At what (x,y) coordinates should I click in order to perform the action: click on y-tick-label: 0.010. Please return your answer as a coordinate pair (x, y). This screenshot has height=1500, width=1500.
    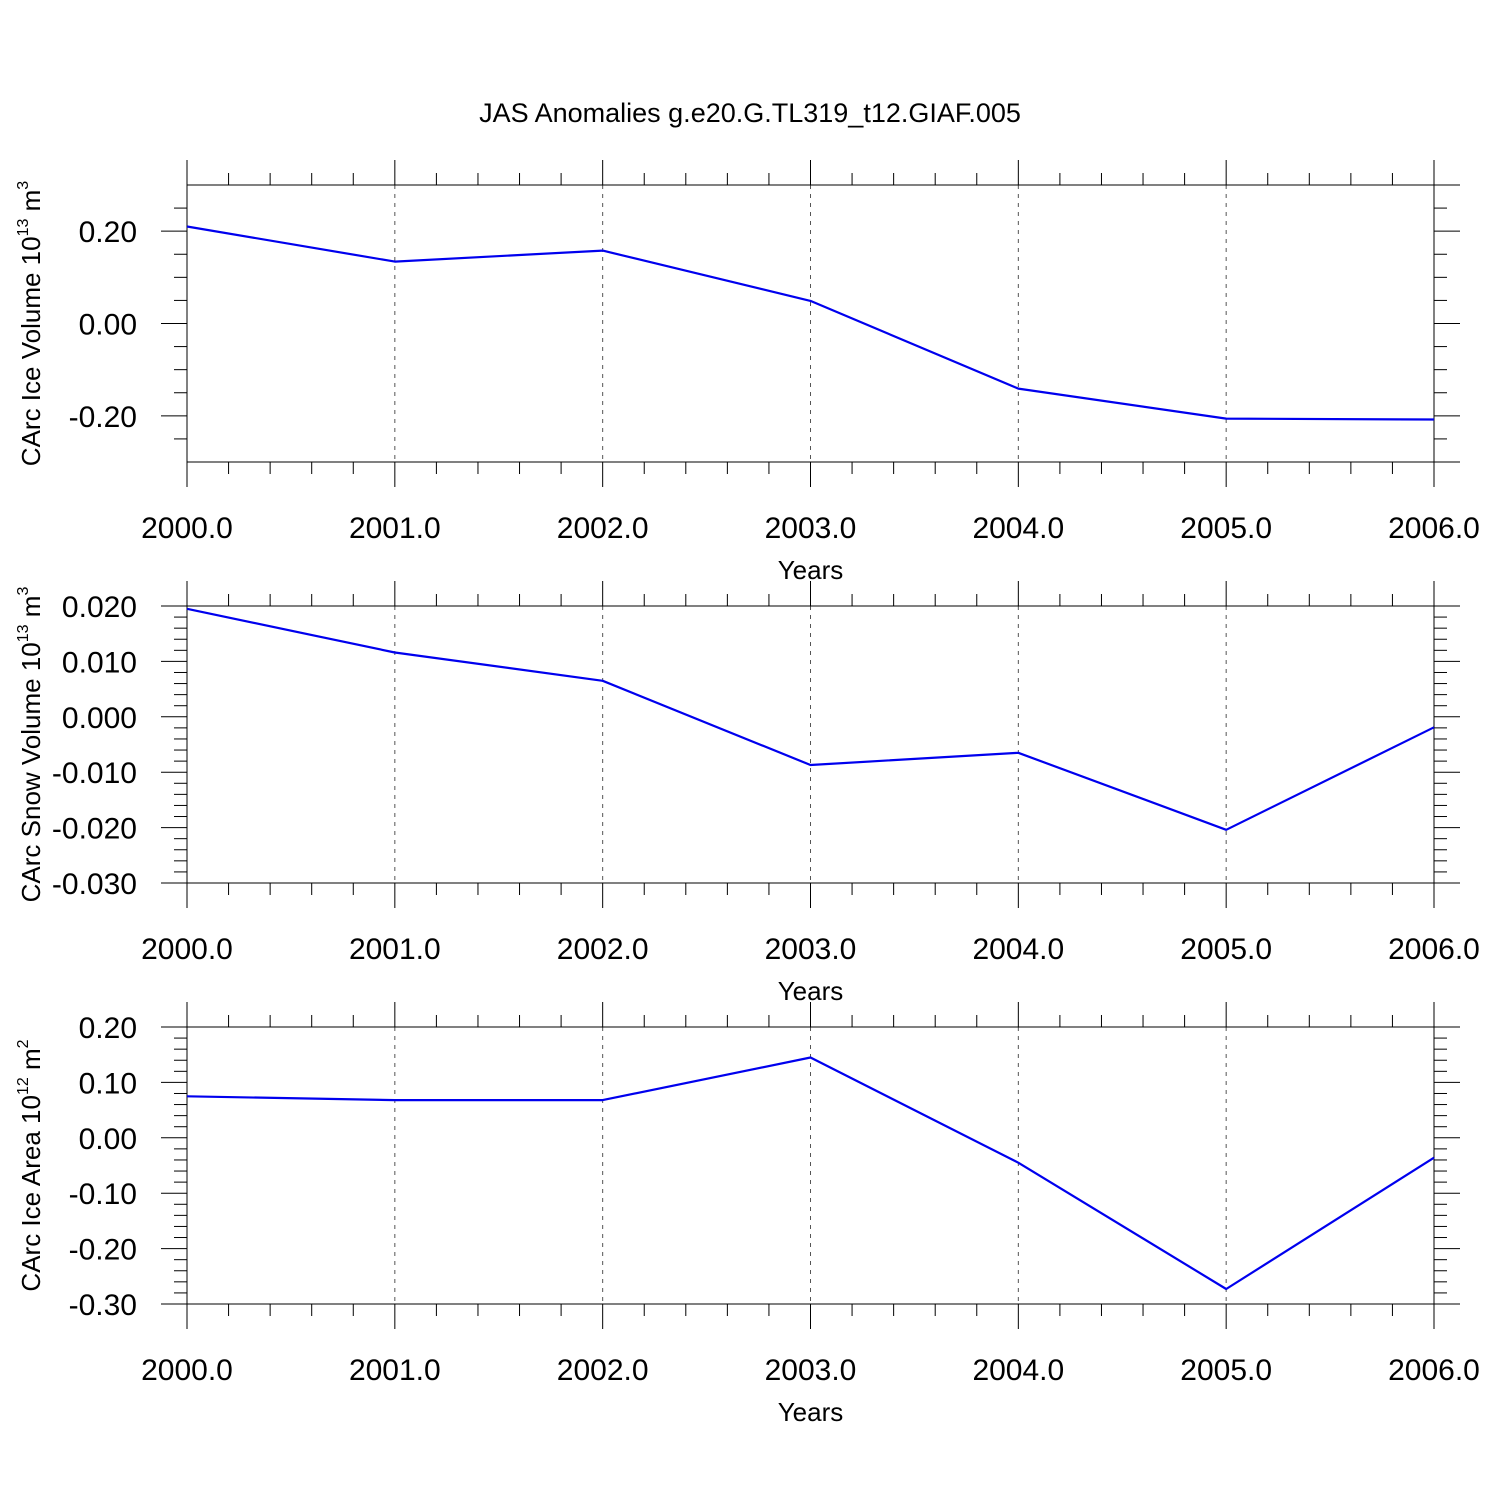
    Looking at the image, I should click on (99, 662).